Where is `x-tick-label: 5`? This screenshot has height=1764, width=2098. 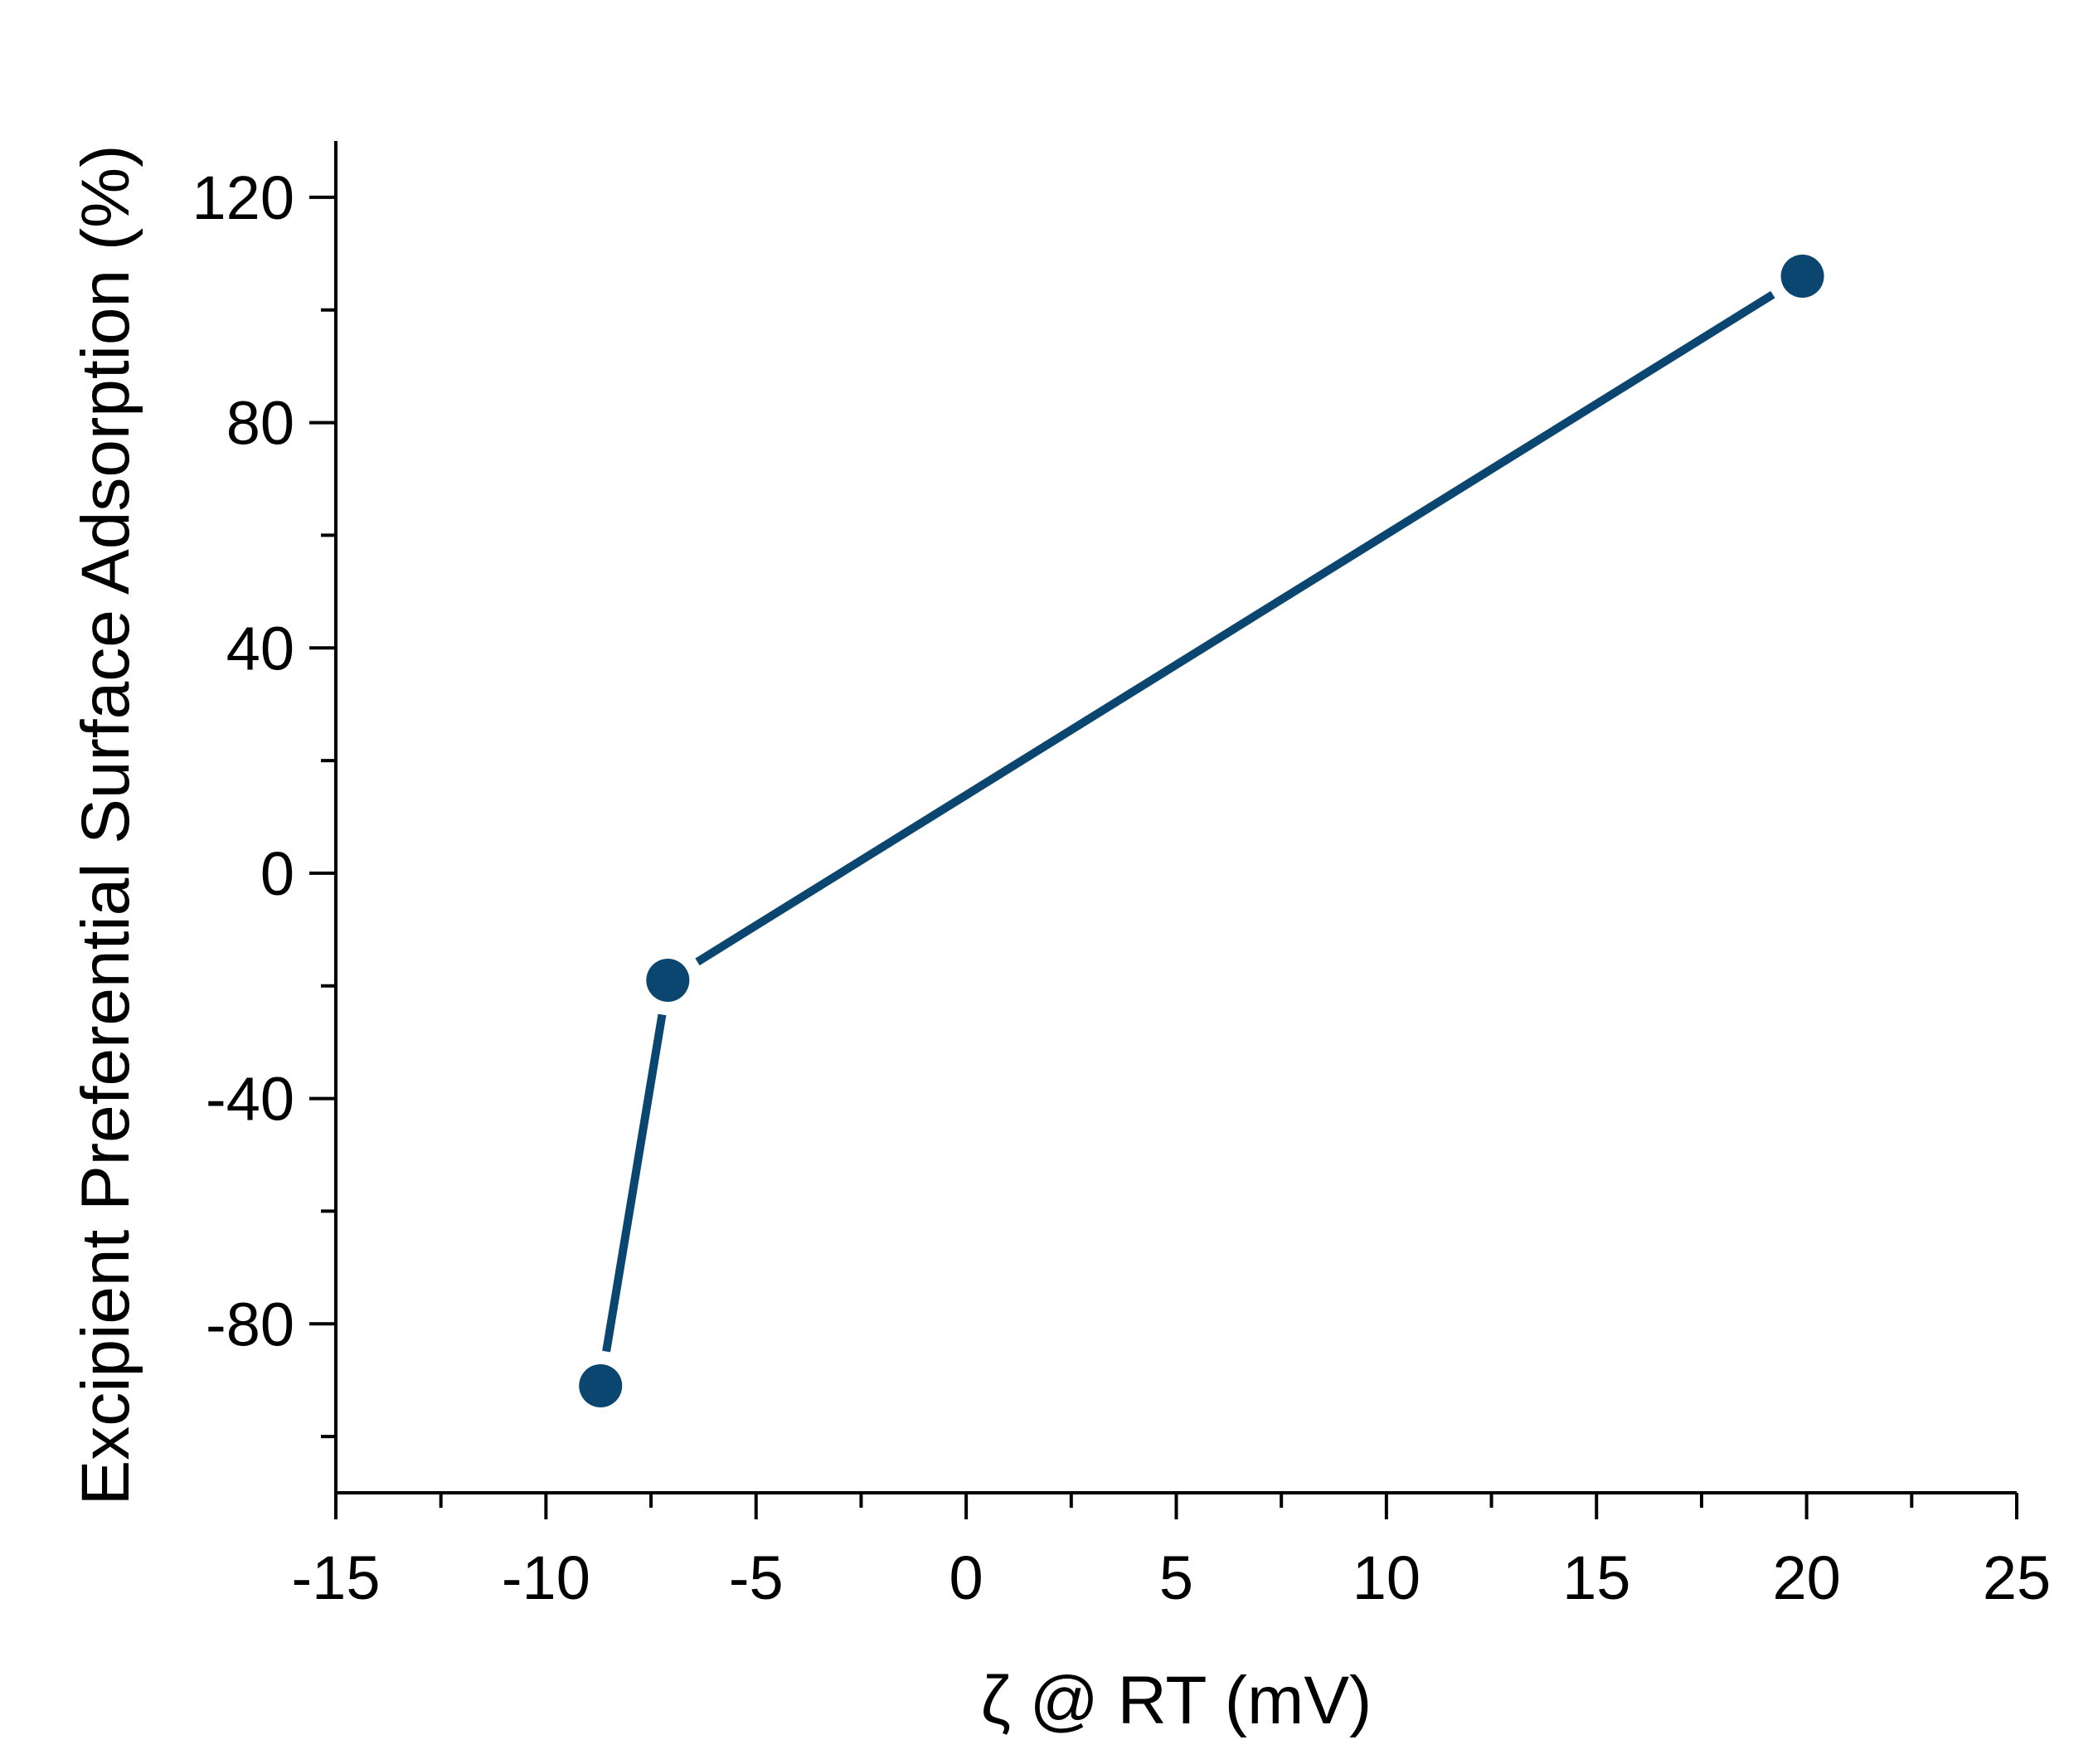 x-tick-label: 5 is located at coordinates (1176, 1578).